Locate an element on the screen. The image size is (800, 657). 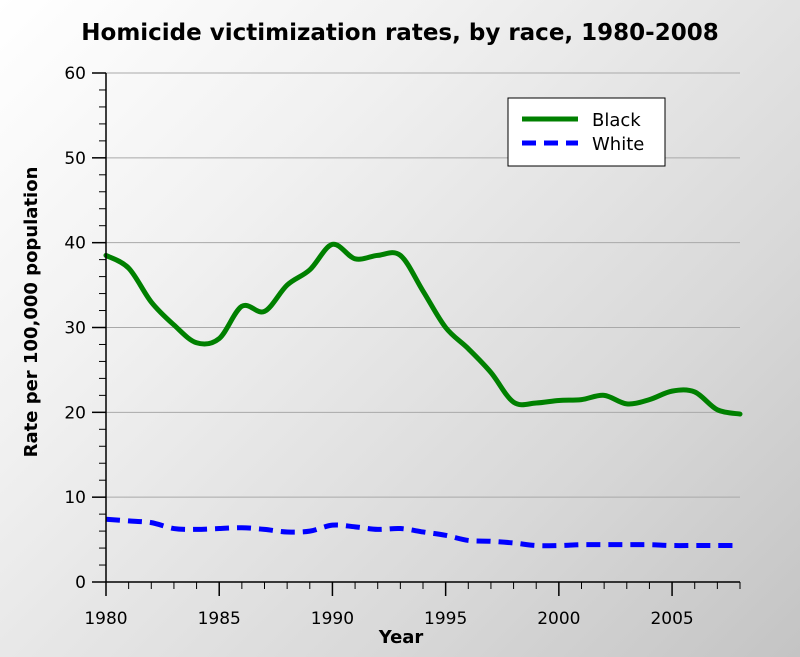
legend-label-white: White is located at coordinates (618, 144).